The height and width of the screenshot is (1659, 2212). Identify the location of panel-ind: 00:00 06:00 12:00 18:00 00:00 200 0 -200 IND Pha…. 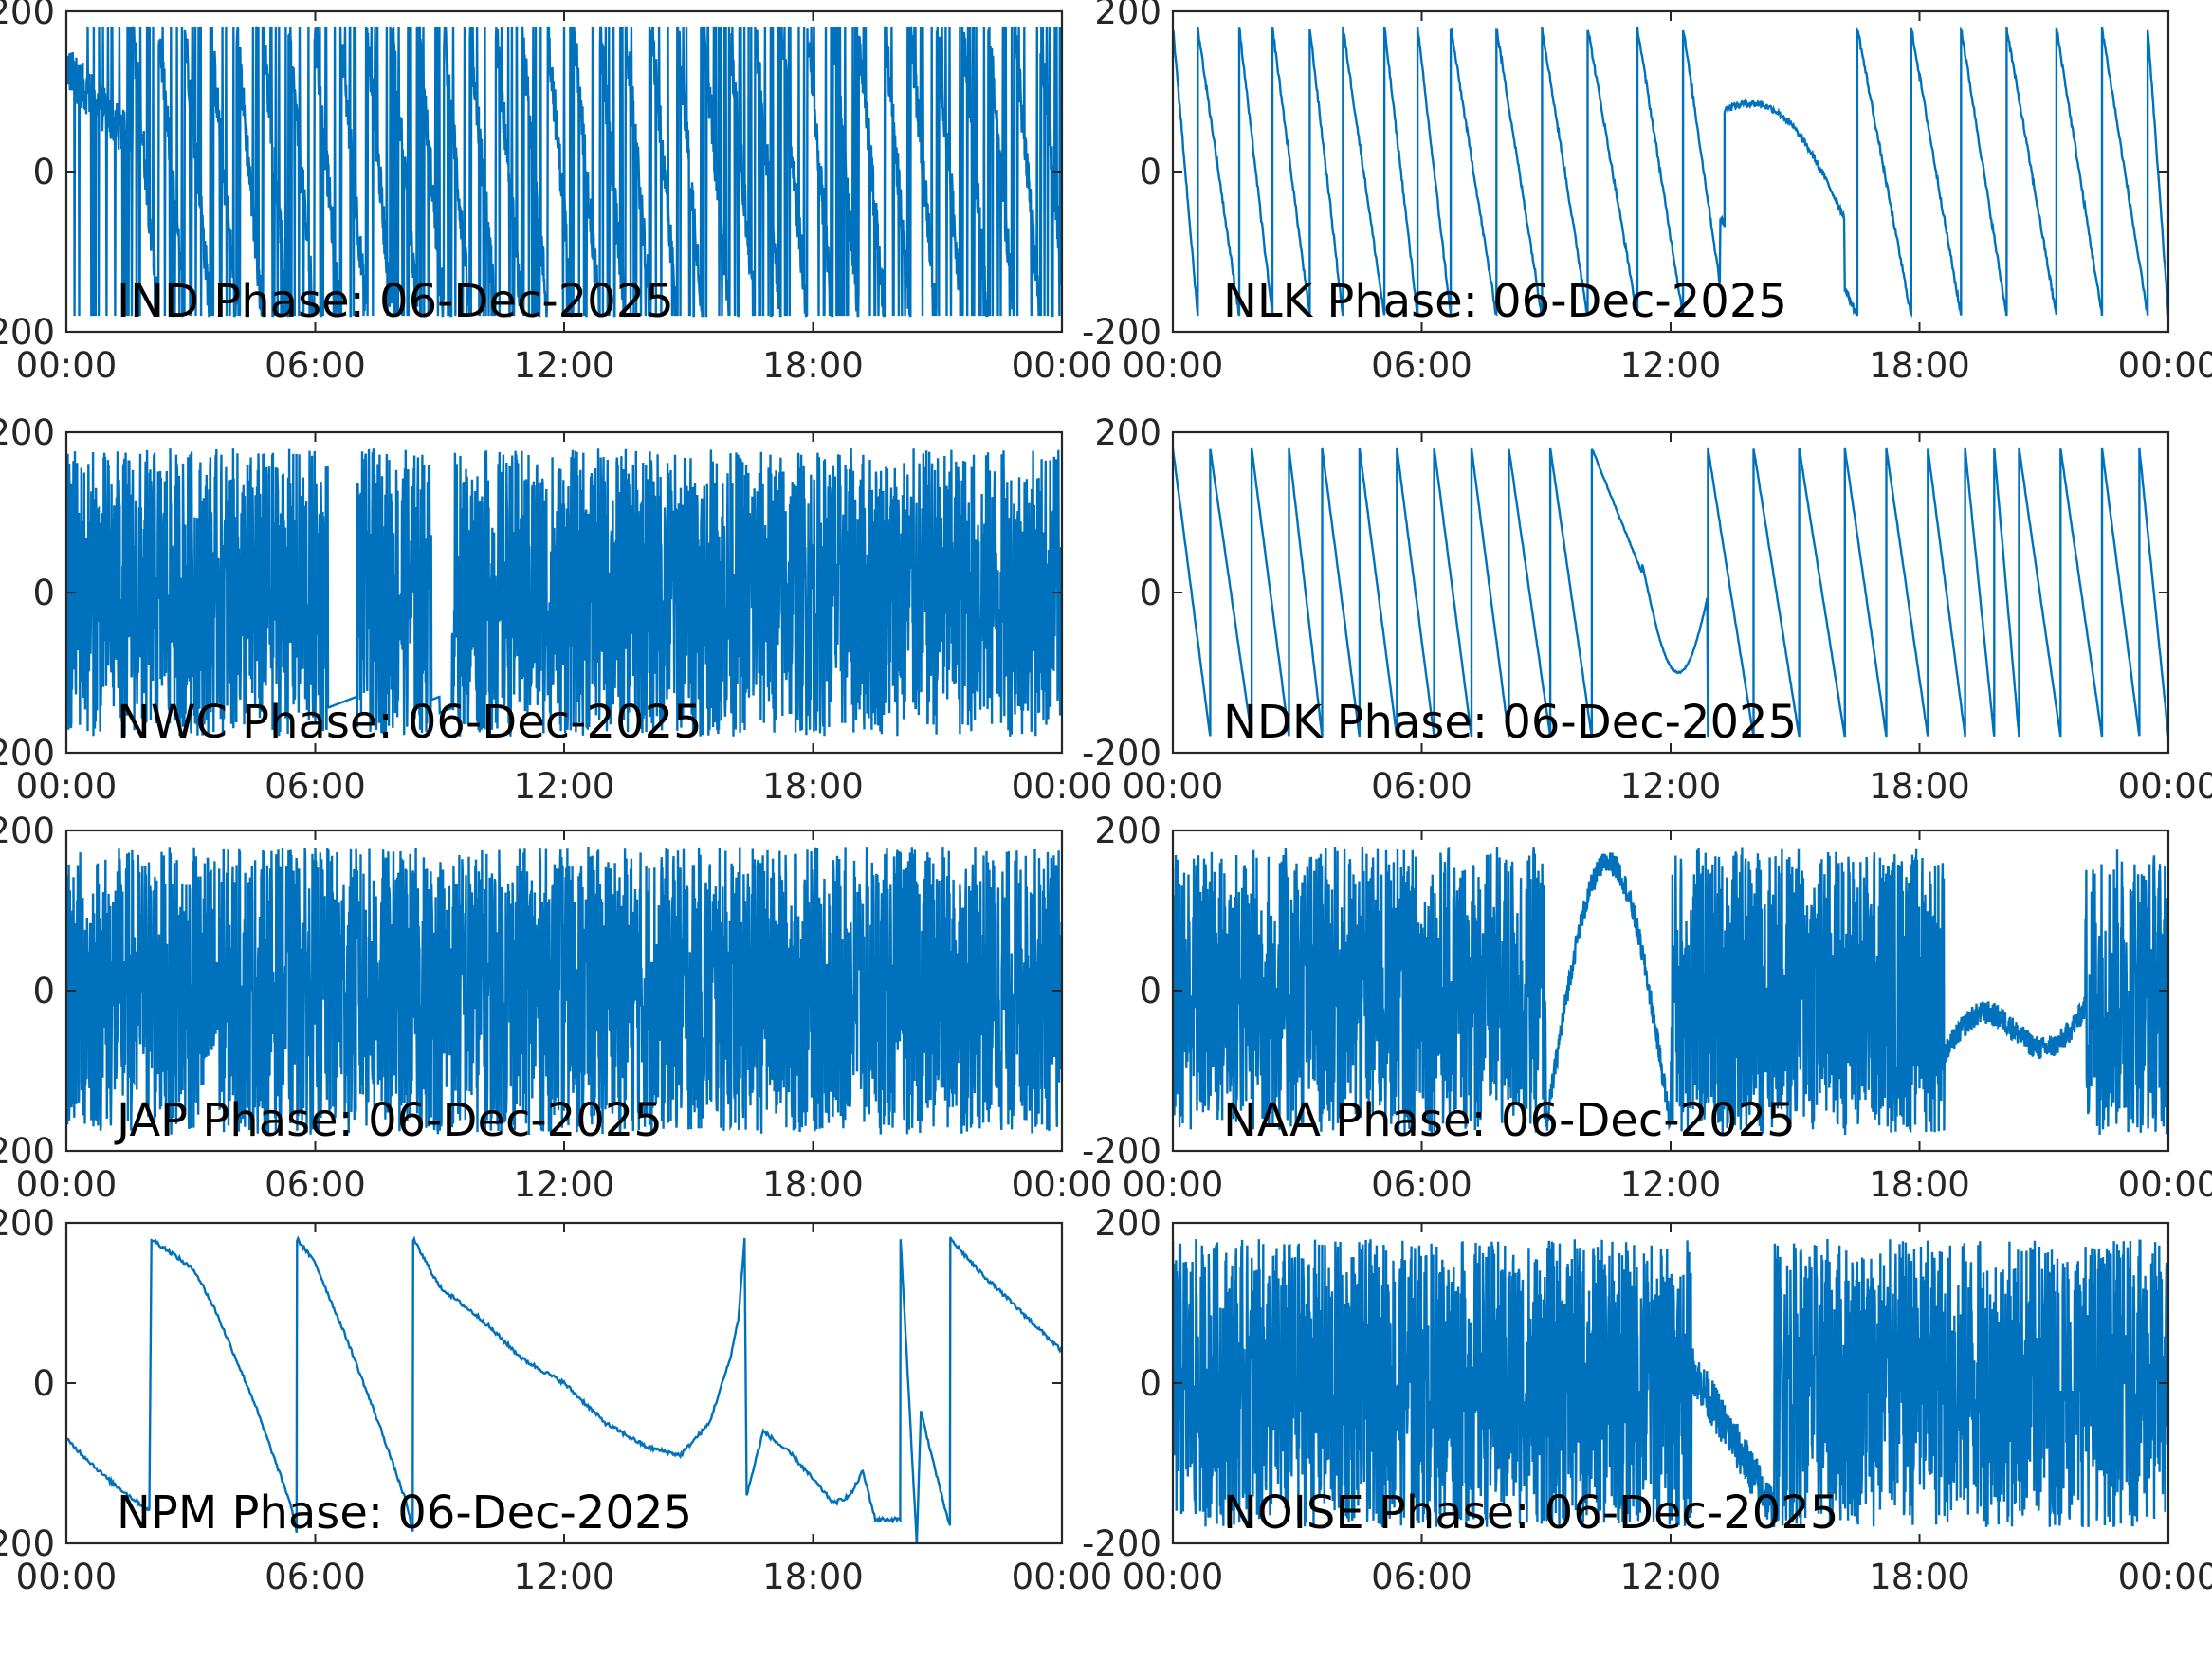
(556, 193).